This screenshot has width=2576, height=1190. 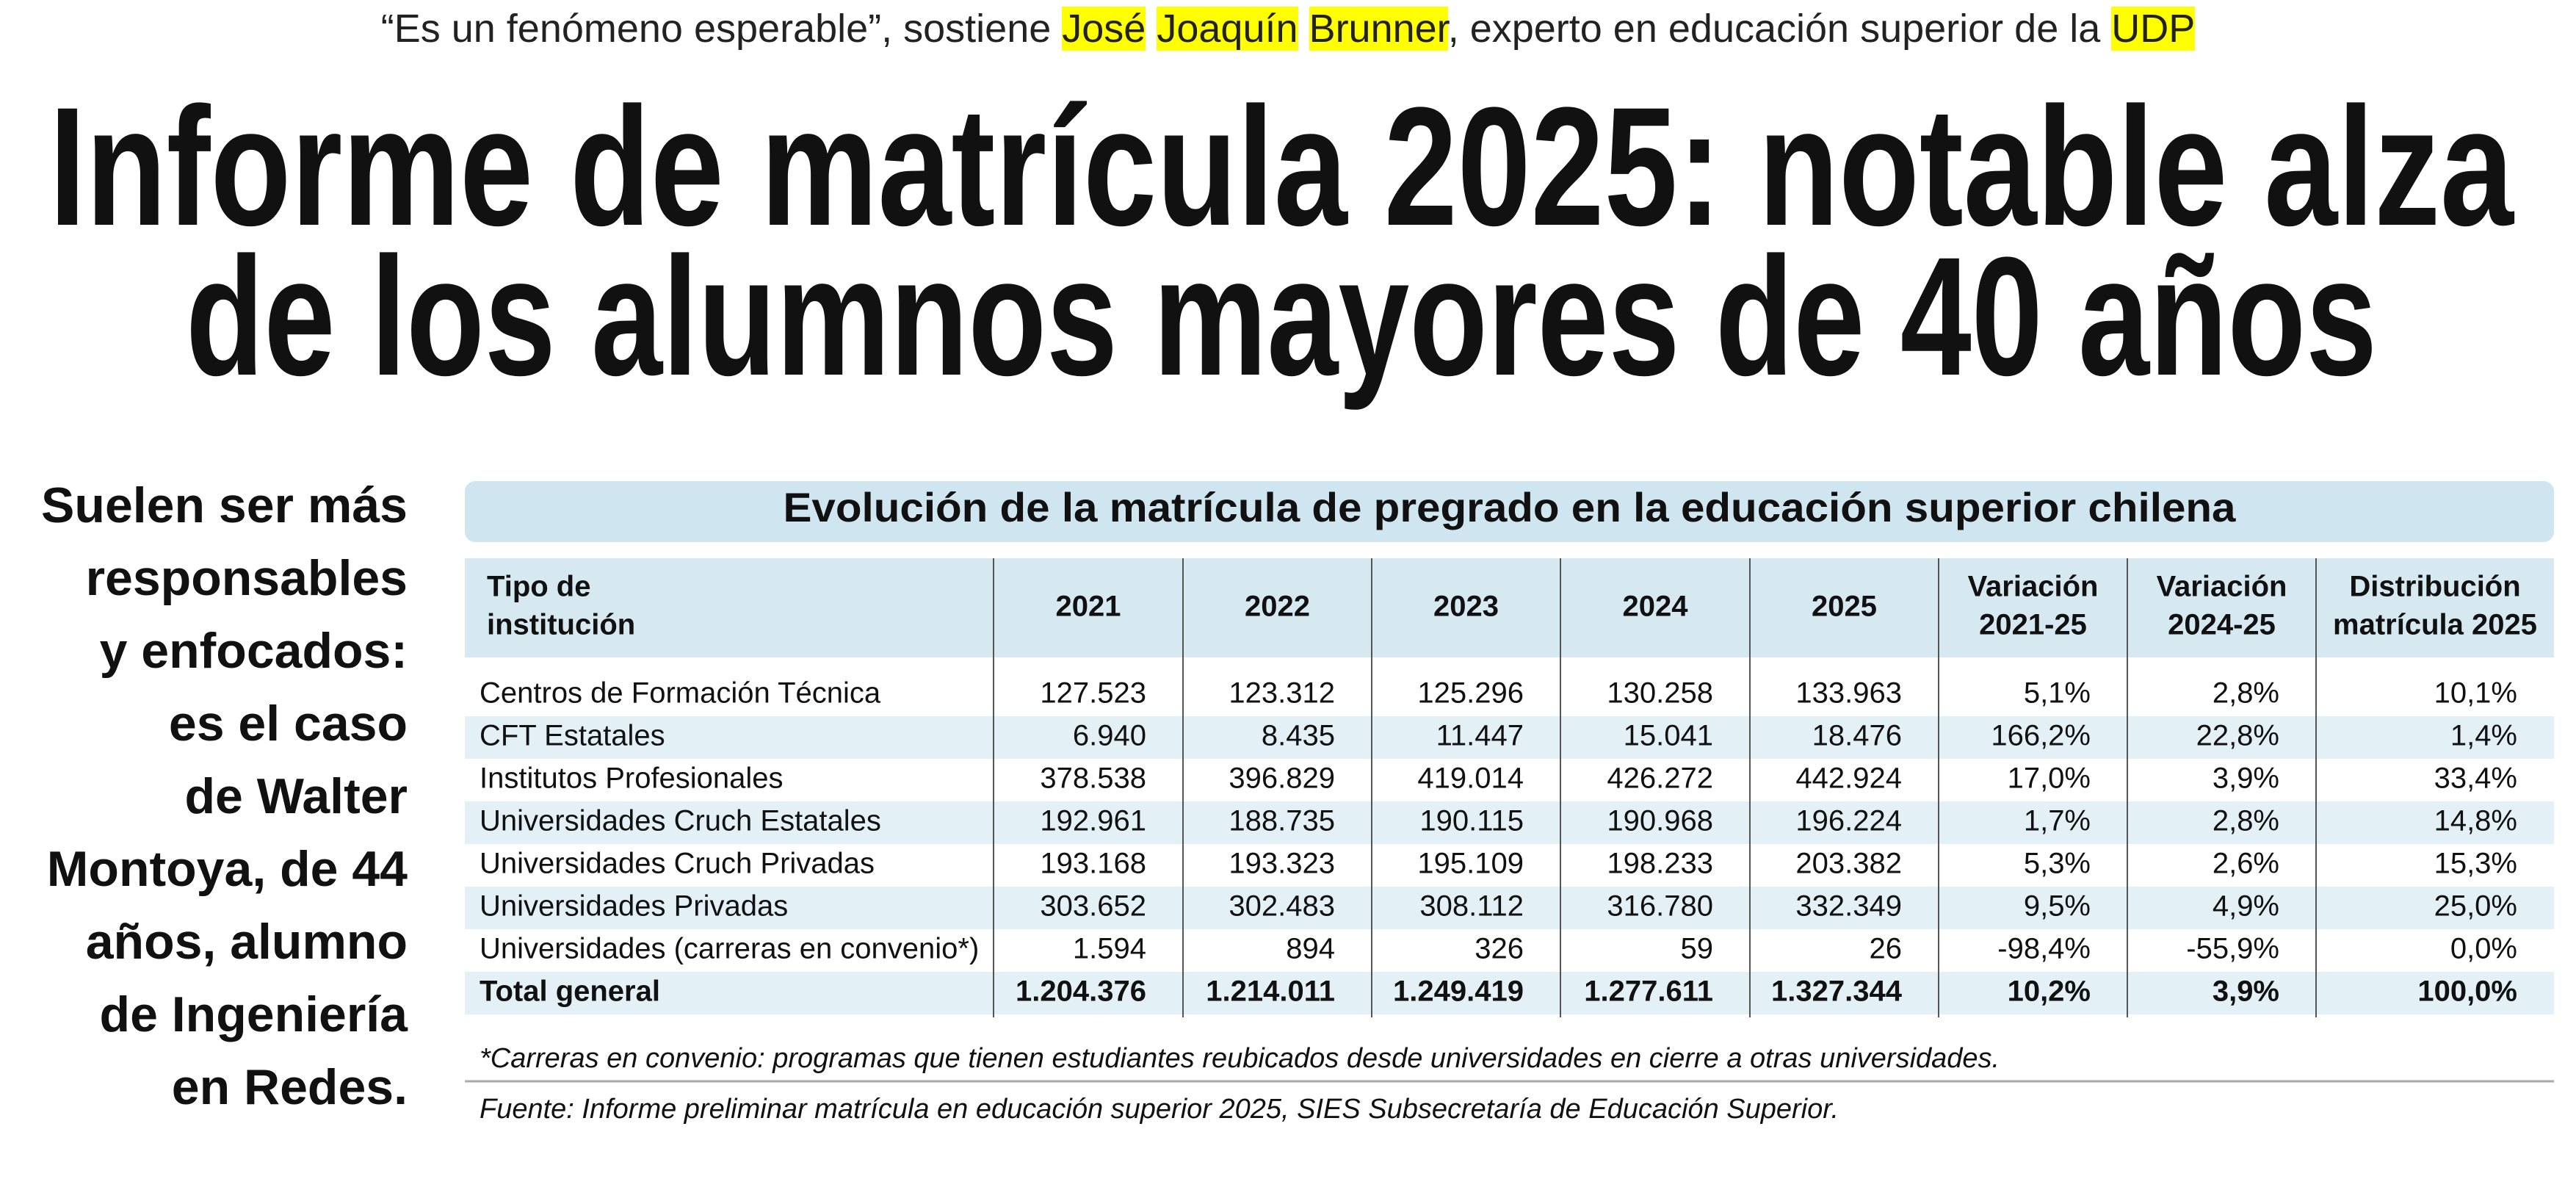 What do you see at coordinates (1471, 821) in the screenshot?
I see `cell-value: 190.115` at bounding box center [1471, 821].